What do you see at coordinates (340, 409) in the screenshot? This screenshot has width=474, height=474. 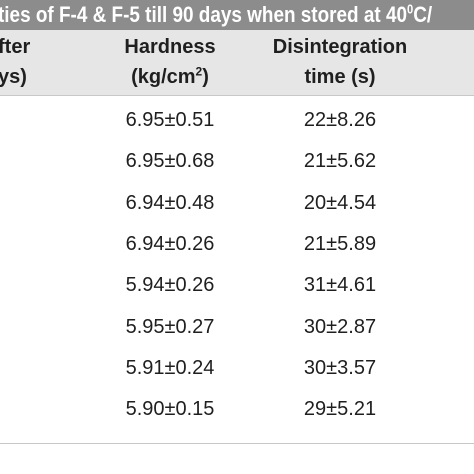 I see `disintegration-cell: 29±5.21` at bounding box center [340, 409].